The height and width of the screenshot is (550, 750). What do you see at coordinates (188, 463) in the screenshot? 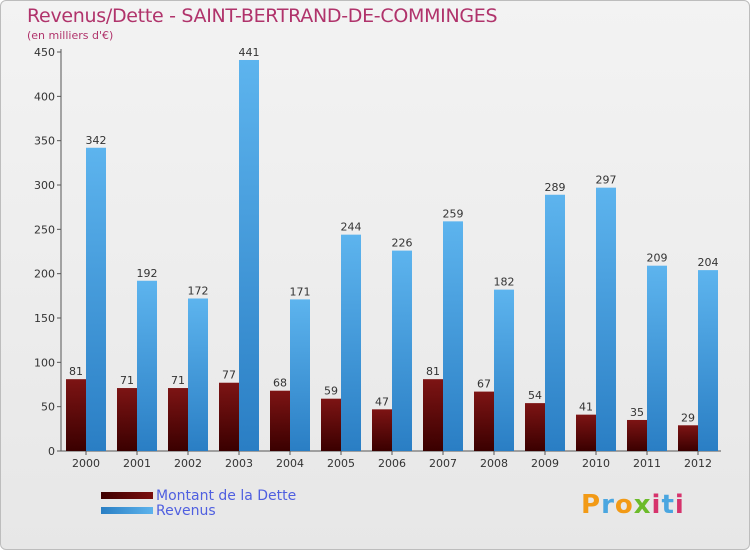
I see `x-tick-label: 2002` at bounding box center [188, 463].